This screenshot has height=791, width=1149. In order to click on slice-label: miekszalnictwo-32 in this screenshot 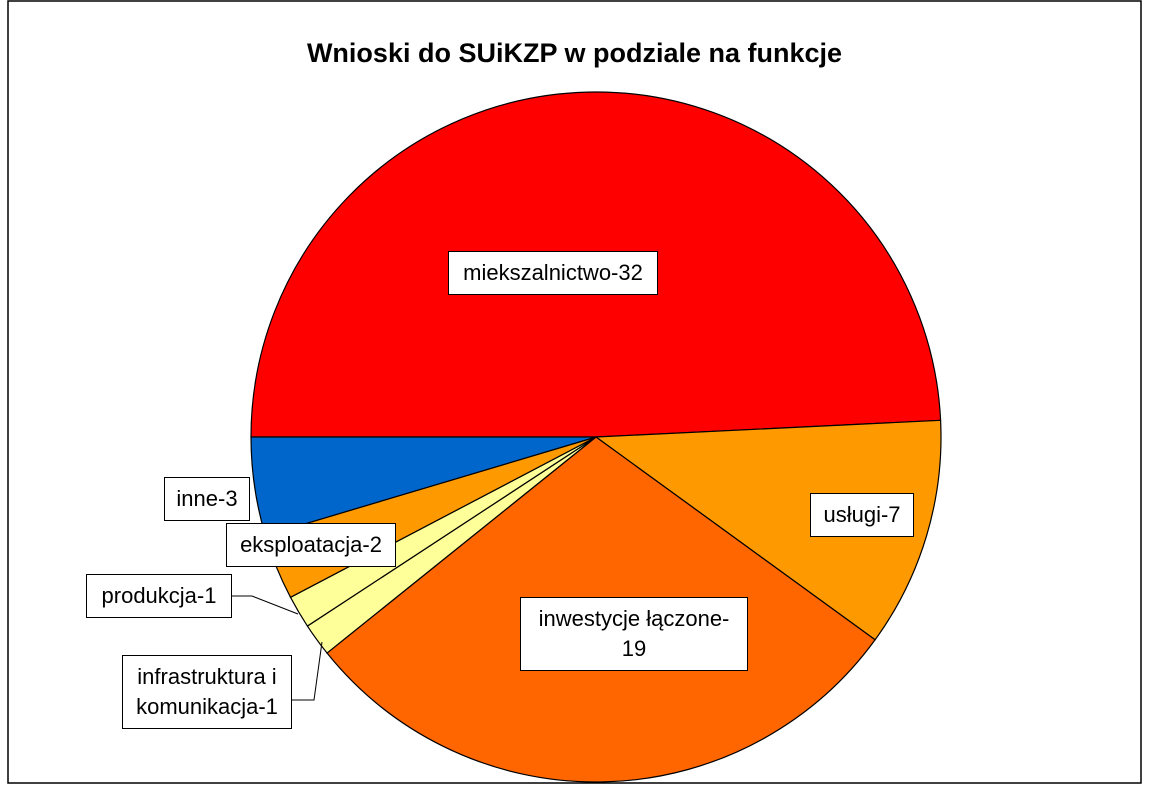, I will do `click(553, 273)`.